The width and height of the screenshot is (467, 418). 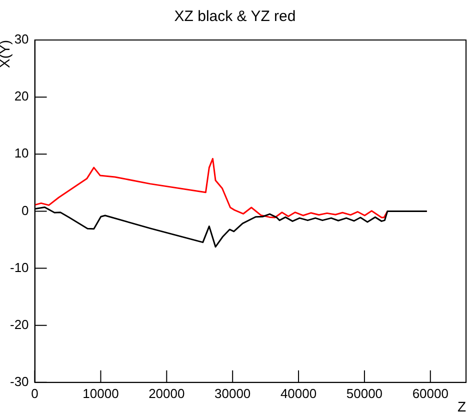 What do you see at coordinates (19, 381) in the screenshot?
I see `y-tick-label: -30` at bounding box center [19, 381].